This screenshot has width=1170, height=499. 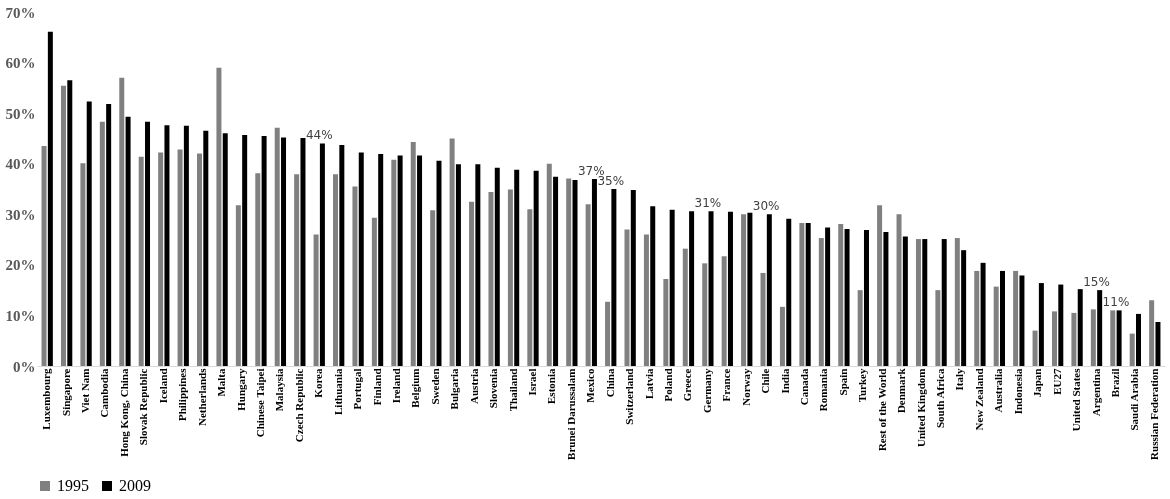 What do you see at coordinates (1134, 399) in the screenshot?
I see `x-tick-label: Saudi Arabia` at bounding box center [1134, 399].